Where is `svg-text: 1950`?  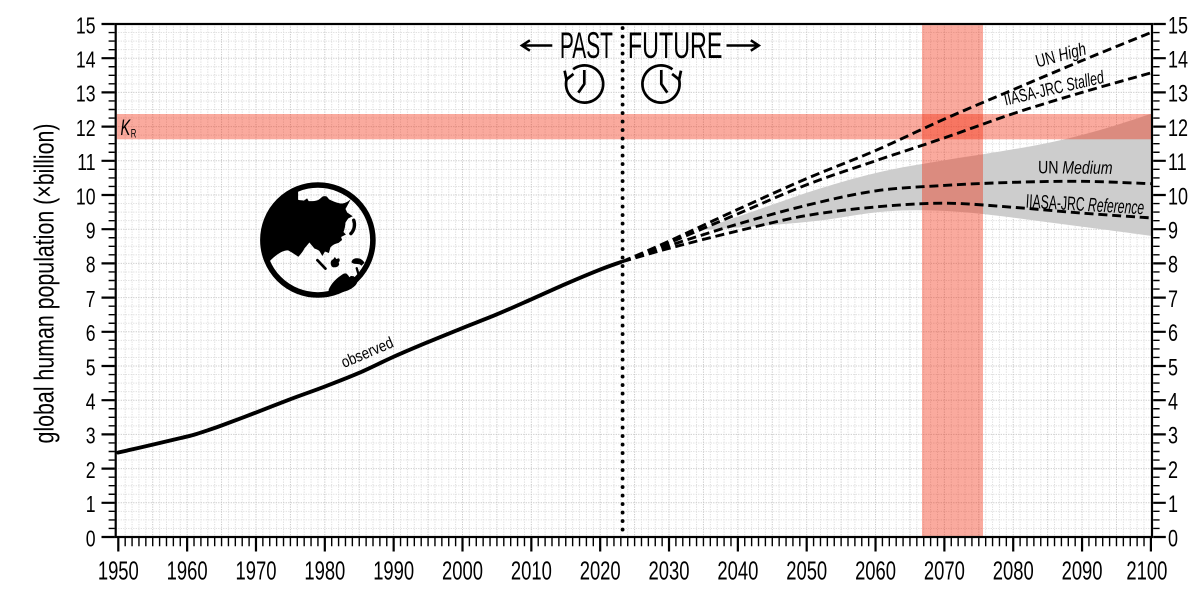
svg-text: 1950 is located at coordinates (118, 570).